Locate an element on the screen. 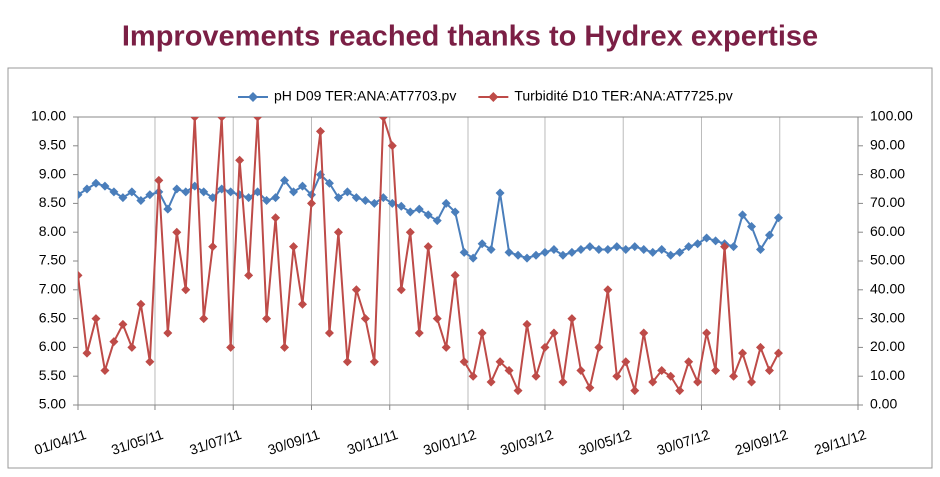 The image size is (940, 477). y-tick-label: 9.00 is located at coordinates (52, 173).